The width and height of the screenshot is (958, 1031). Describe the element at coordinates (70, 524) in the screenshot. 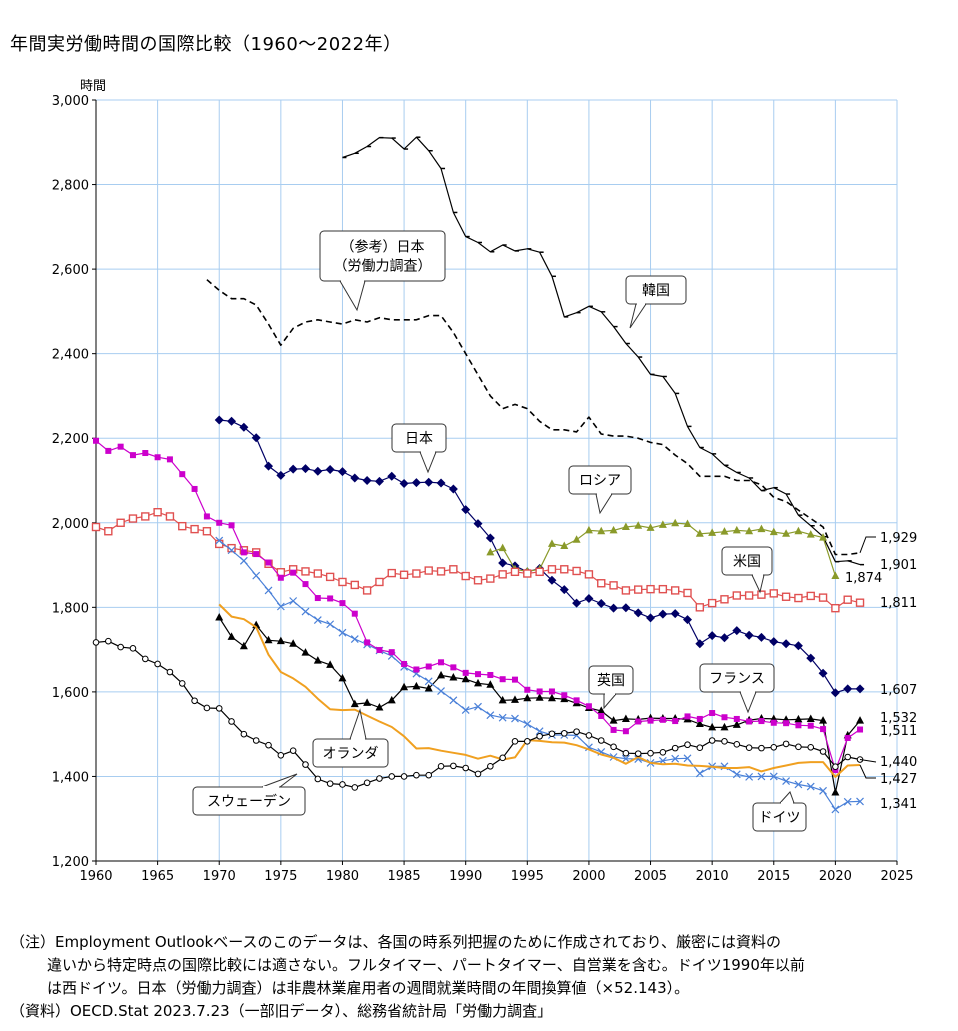

I see `y-tick-label: 2,000` at that location.